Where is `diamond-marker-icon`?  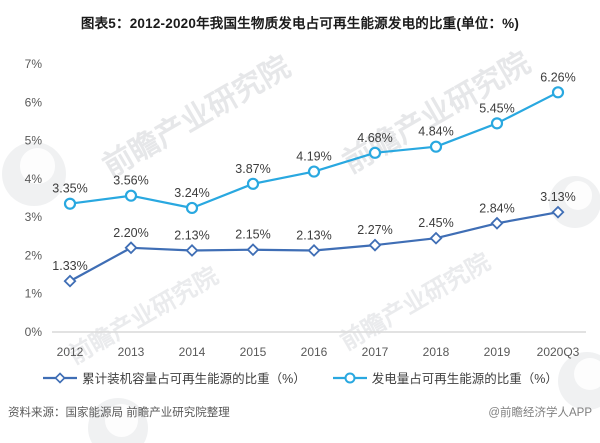 diamond-marker-icon is located at coordinates (60, 377).